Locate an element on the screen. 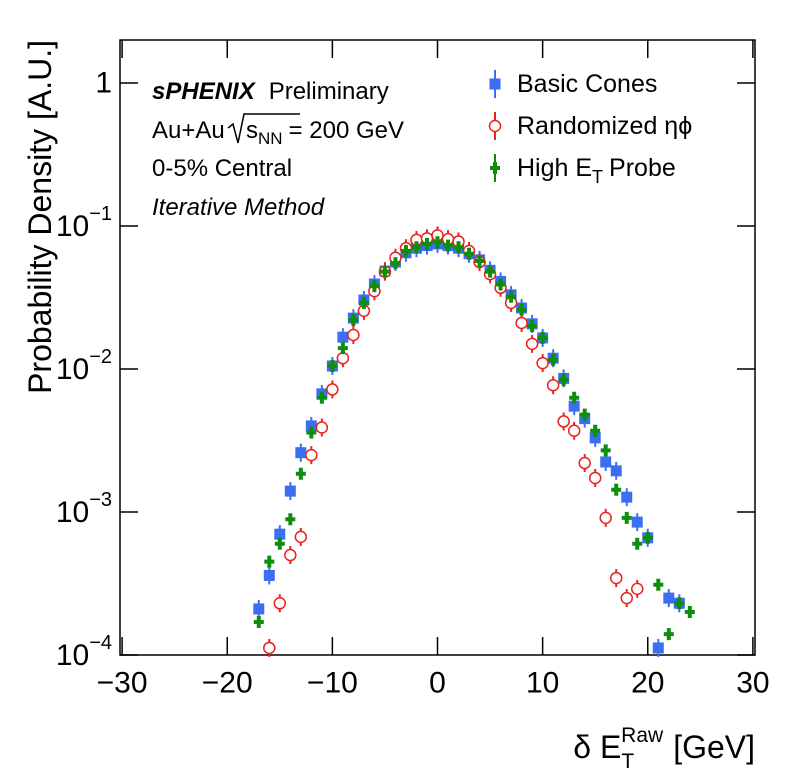 This screenshot has height=772, width=796. system: Au+Au is located at coordinates (188, 130).